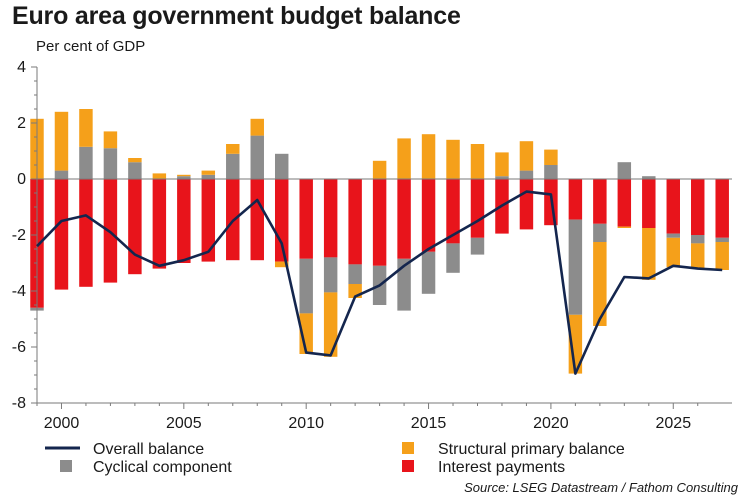 Image resolution: width=750 pixels, height=500 pixels. Describe the element at coordinates (62, 423) in the screenshot. I see `x-tick-label: 2000` at that location.